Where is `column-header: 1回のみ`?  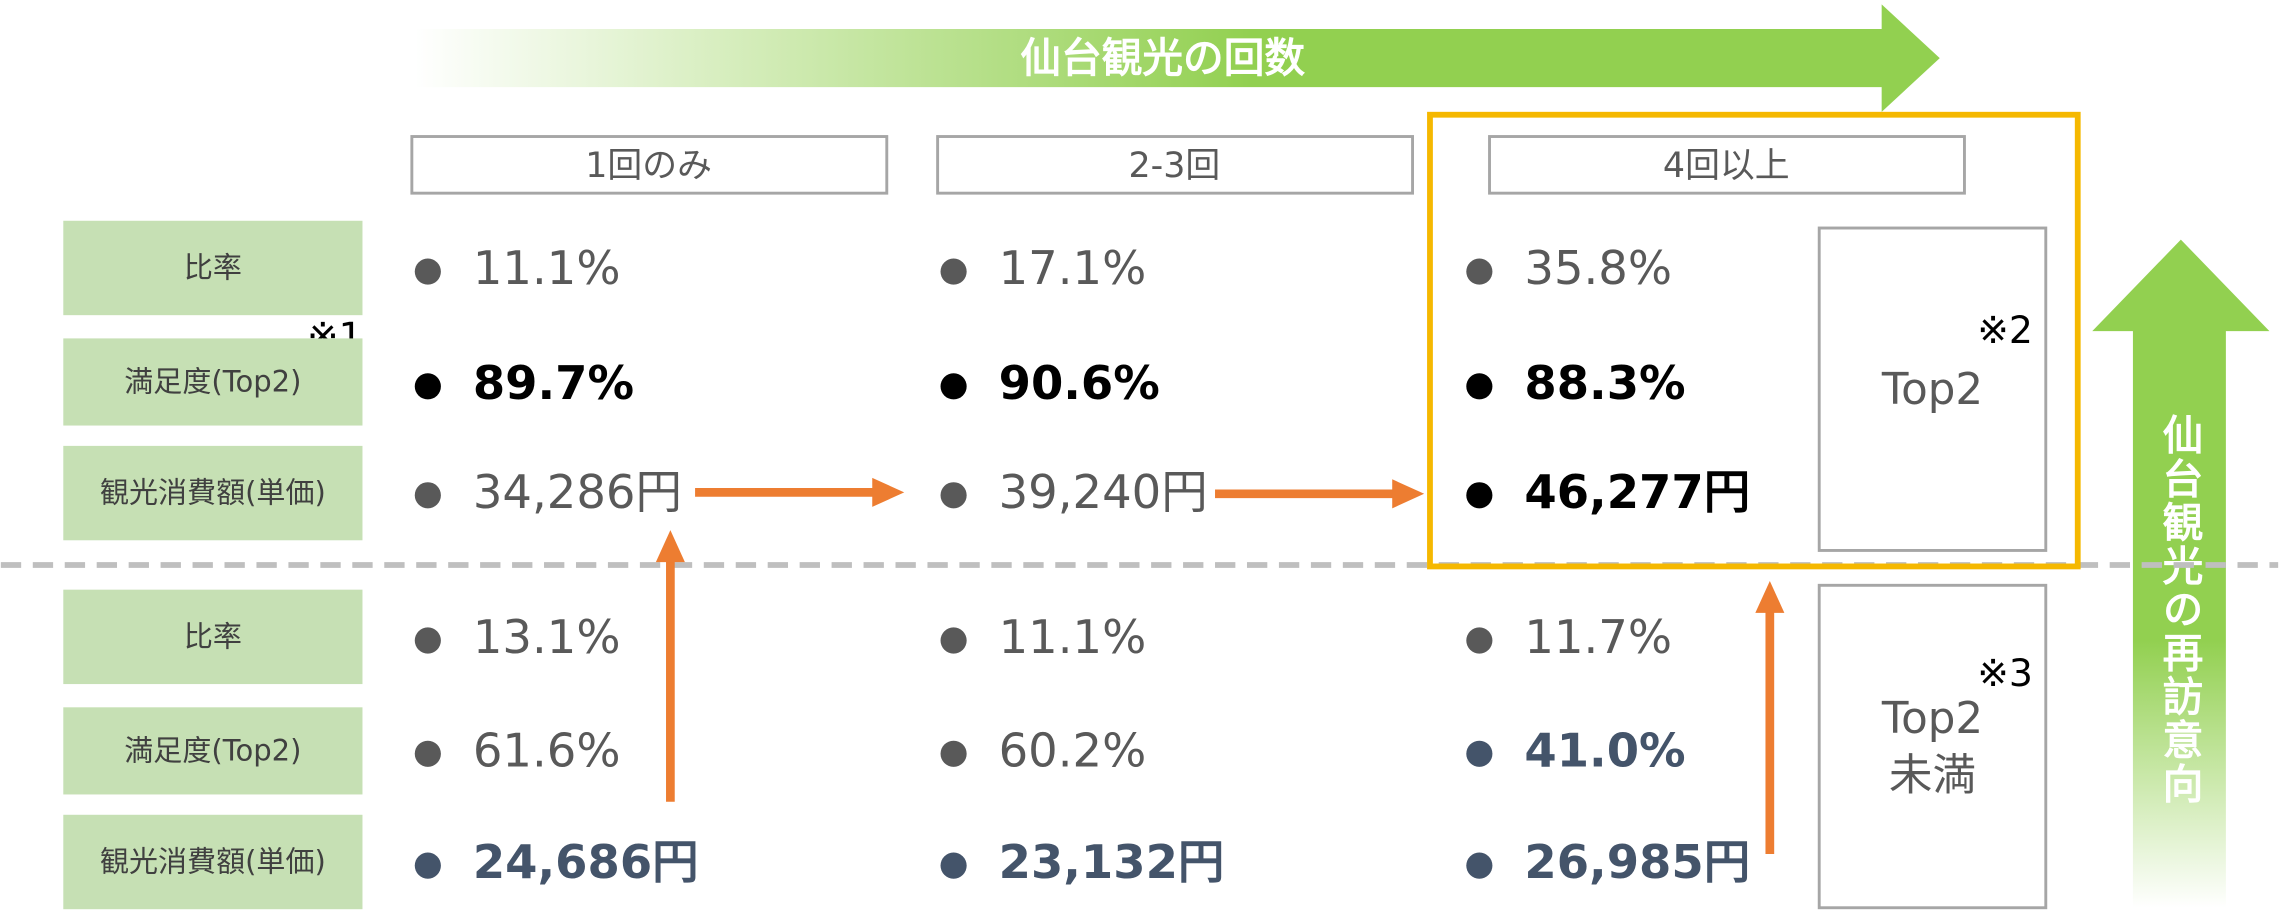
column-header: 1回のみ is located at coordinates (648, 166).